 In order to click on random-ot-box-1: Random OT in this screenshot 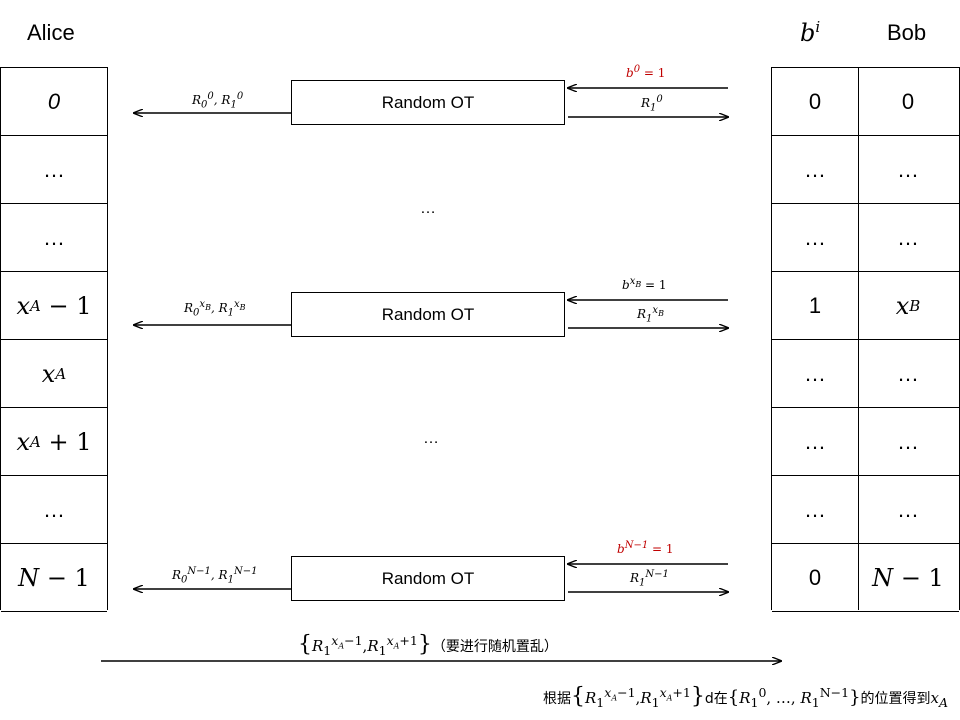, I will do `click(428, 102)`.